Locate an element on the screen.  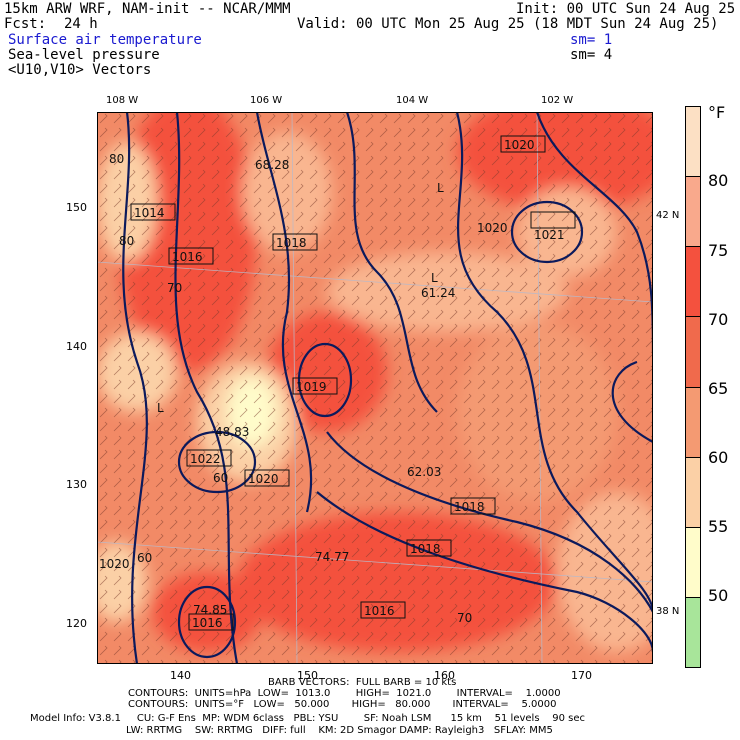
temp-value: 48.83 is located at coordinates (232, 432).